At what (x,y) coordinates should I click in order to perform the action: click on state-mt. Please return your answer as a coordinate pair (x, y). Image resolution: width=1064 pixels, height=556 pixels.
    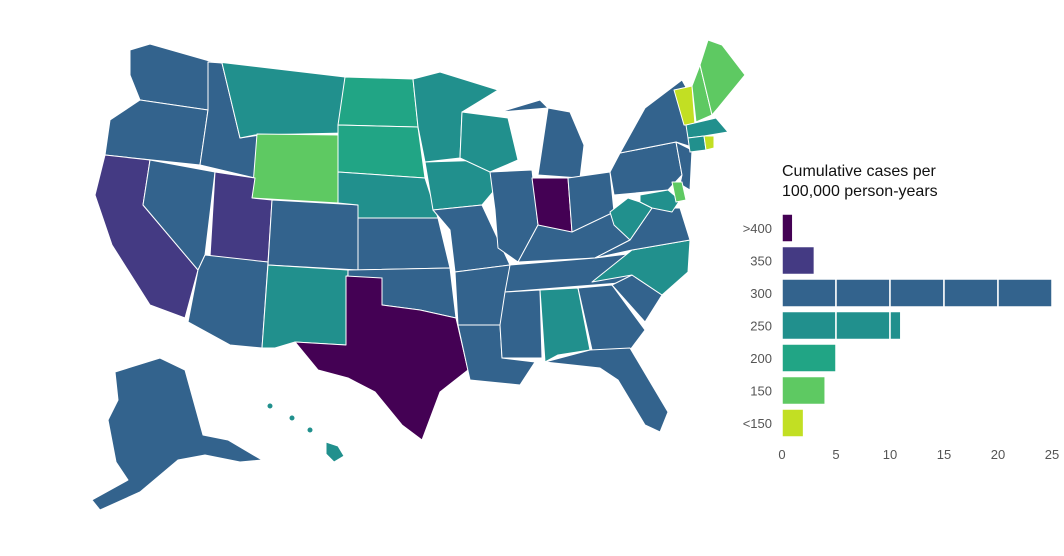
    Looking at the image, I should click on (281, 100).